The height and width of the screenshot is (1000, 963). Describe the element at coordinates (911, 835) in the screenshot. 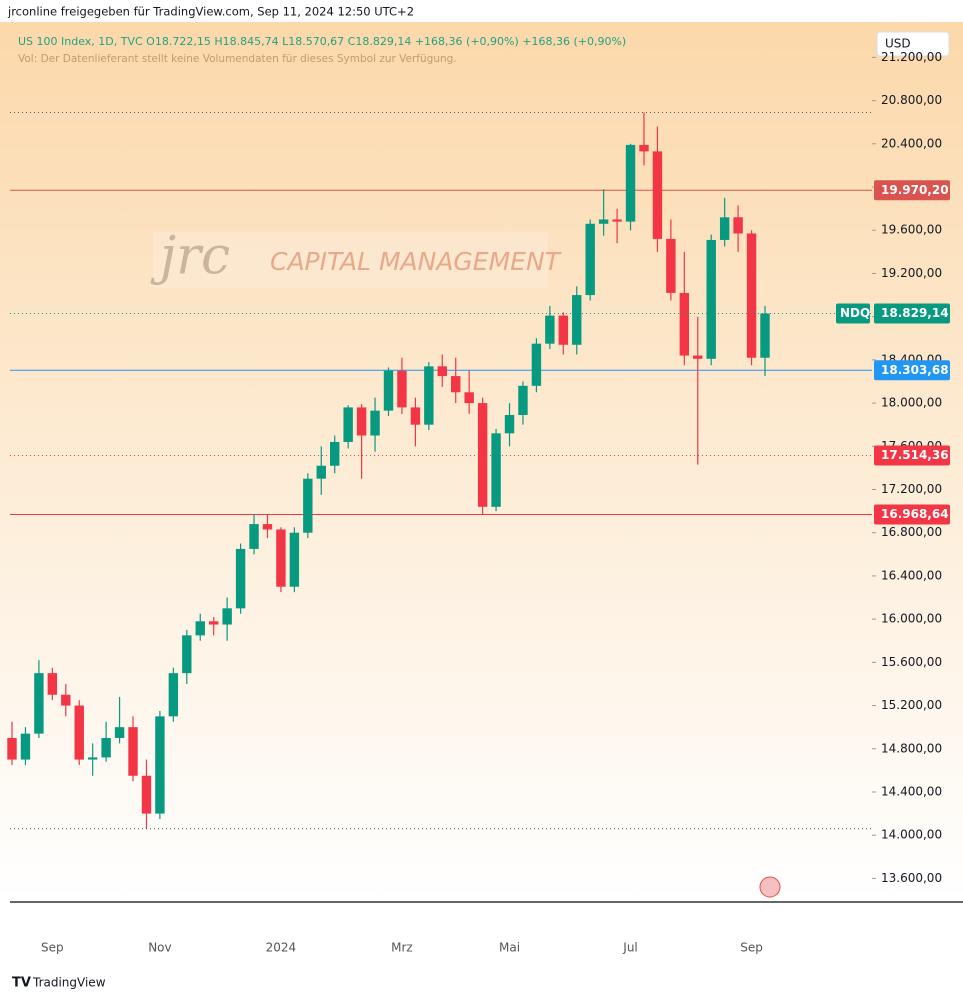

I see `y-tick-label: 14.000,00` at that location.